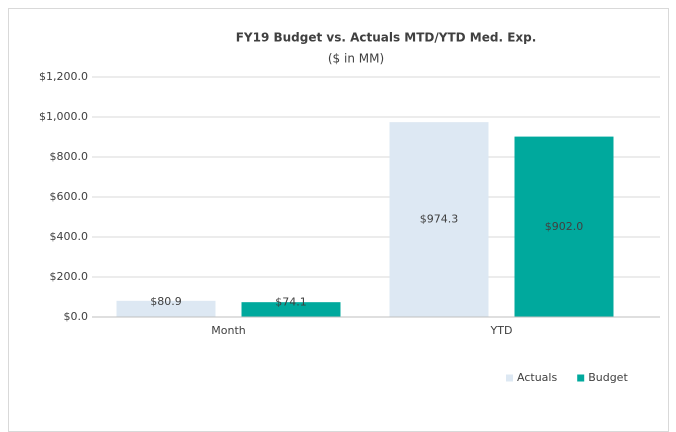 This screenshot has height=432, width=676. What do you see at coordinates (63, 76) in the screenshot?
I see `y-tick-label: $1,200.0` at bounding box center [63, 76].